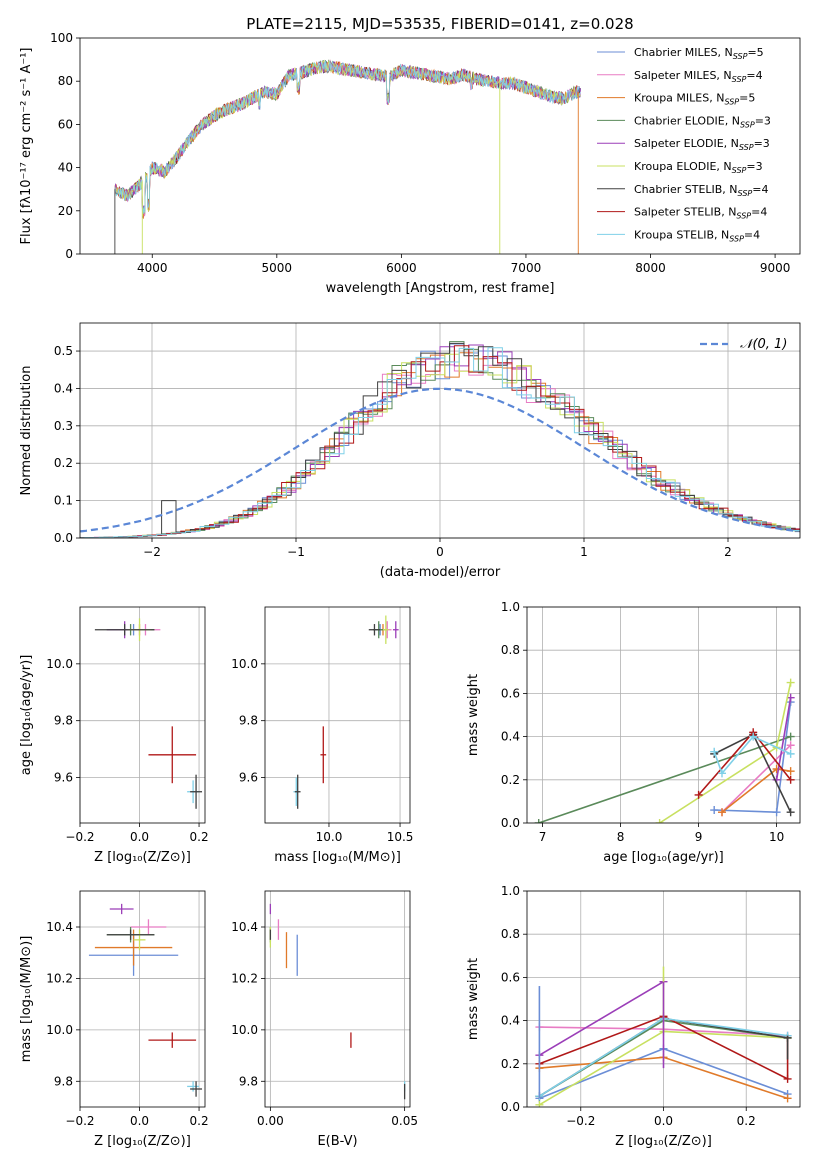 The image size is (819, 1170). I want to click on x-tick-label: 0.2, so click(199, 837).